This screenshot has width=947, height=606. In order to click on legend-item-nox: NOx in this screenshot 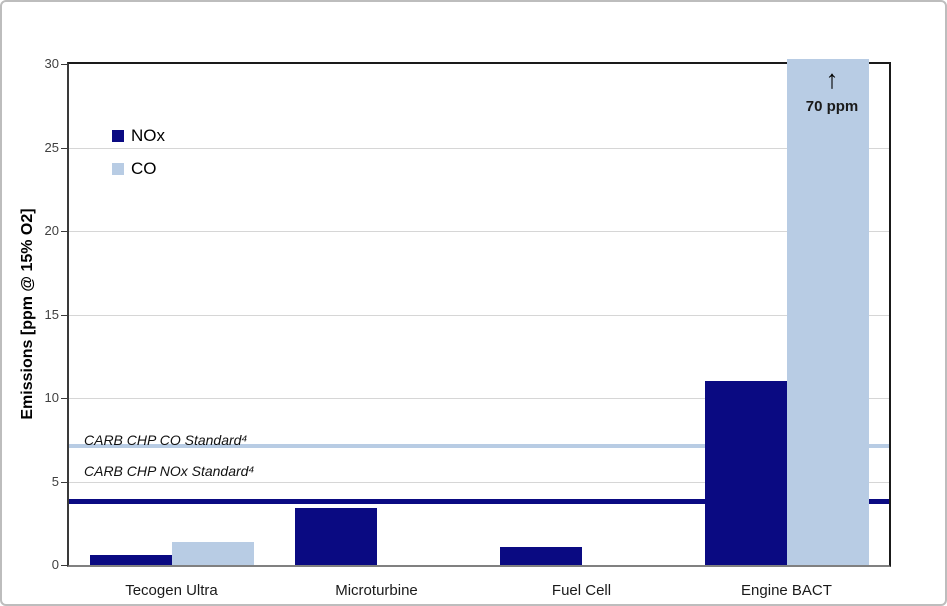, I will do `click(138, 135)`.